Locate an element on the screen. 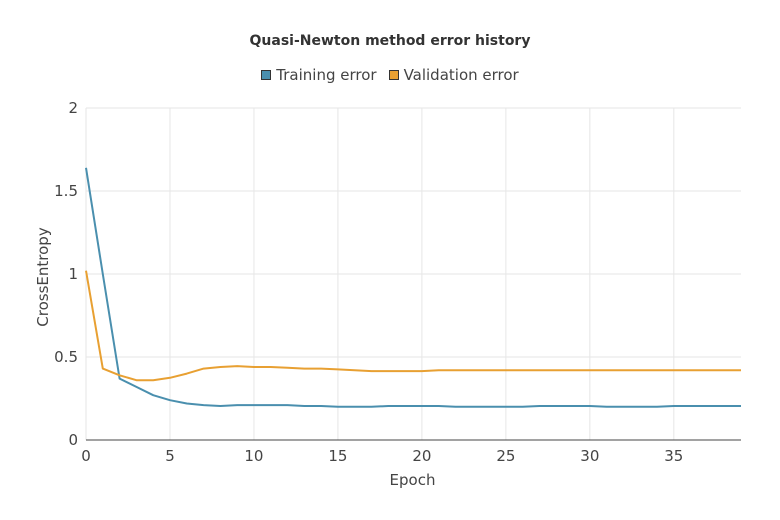 Image resolution: width=780 pixels, height=520 pixels. chart-title: Quasi-Newton method error history is located at coordinates (390, 41).